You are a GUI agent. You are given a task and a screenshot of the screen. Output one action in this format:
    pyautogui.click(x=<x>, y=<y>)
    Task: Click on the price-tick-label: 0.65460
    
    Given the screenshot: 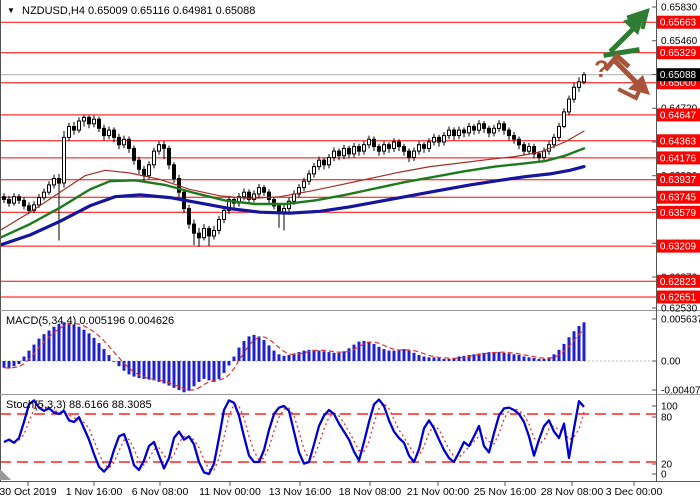 What is the action you would take?
    pyautogui.click(x=679, y=41)
    